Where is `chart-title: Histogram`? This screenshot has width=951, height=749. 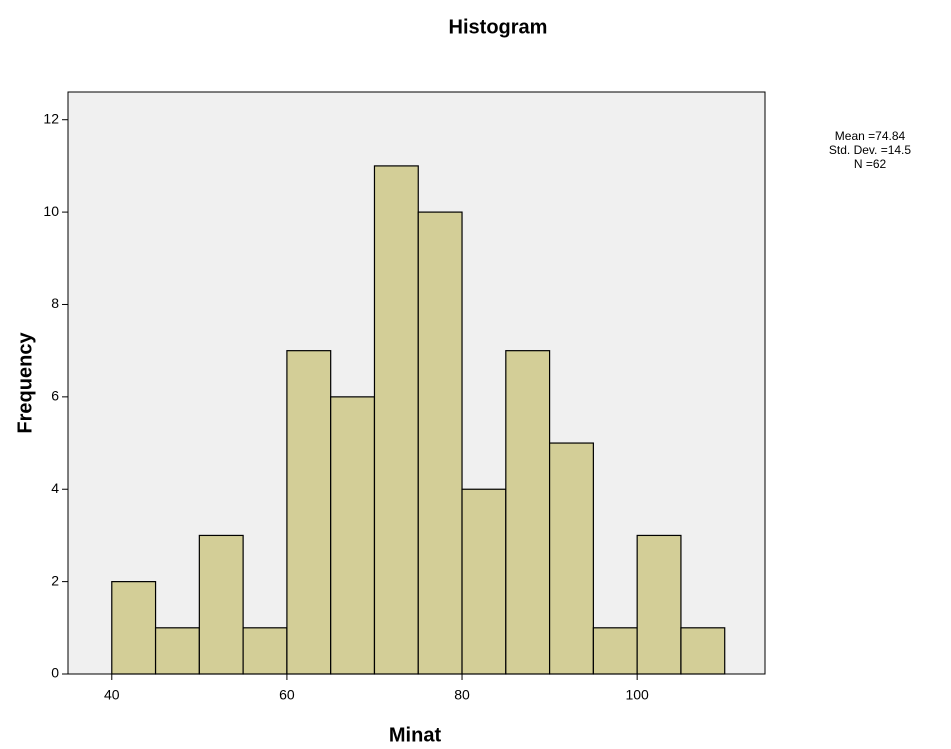 chart-title: Histogram is located at coordinates (498, 27).